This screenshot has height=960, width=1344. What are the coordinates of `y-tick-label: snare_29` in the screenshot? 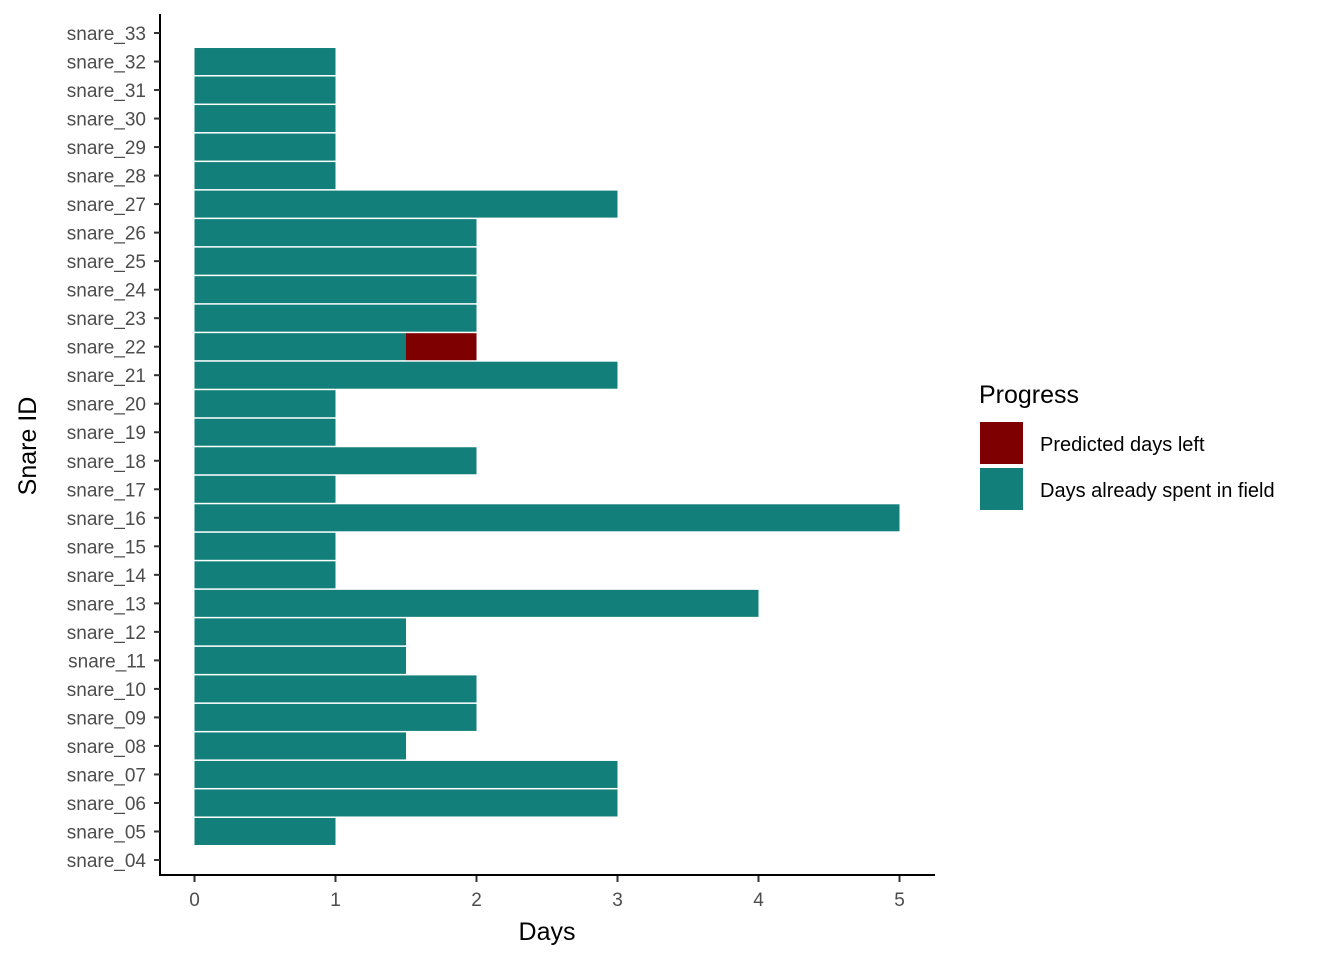 It's located at (106, 148).